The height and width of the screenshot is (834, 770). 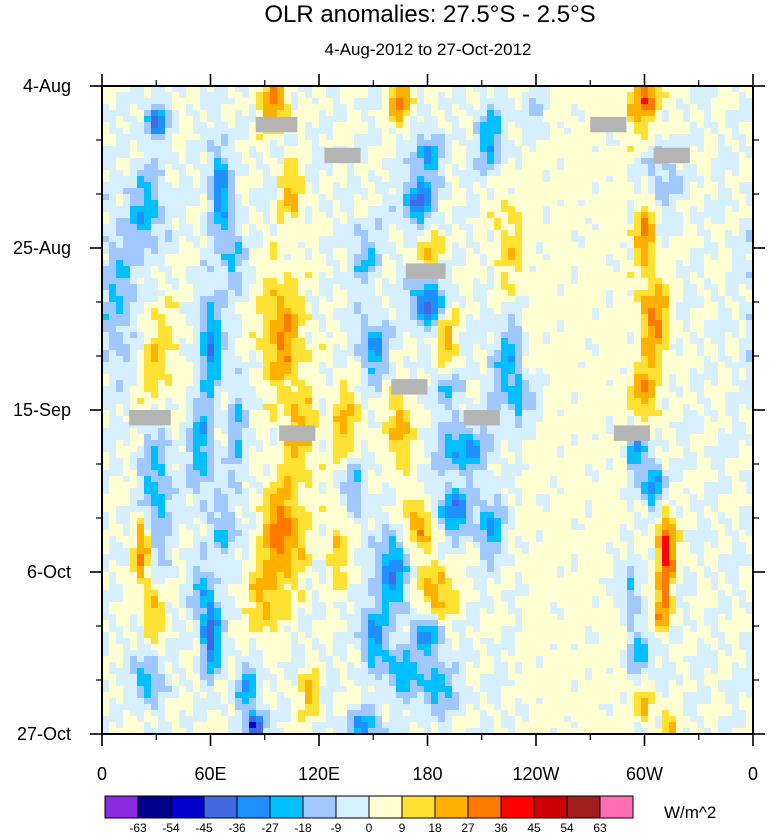 What do you see at coordinates (414, 221) in the screenshot?
I see `field-cell-2090` at bounding box center [414, 221].